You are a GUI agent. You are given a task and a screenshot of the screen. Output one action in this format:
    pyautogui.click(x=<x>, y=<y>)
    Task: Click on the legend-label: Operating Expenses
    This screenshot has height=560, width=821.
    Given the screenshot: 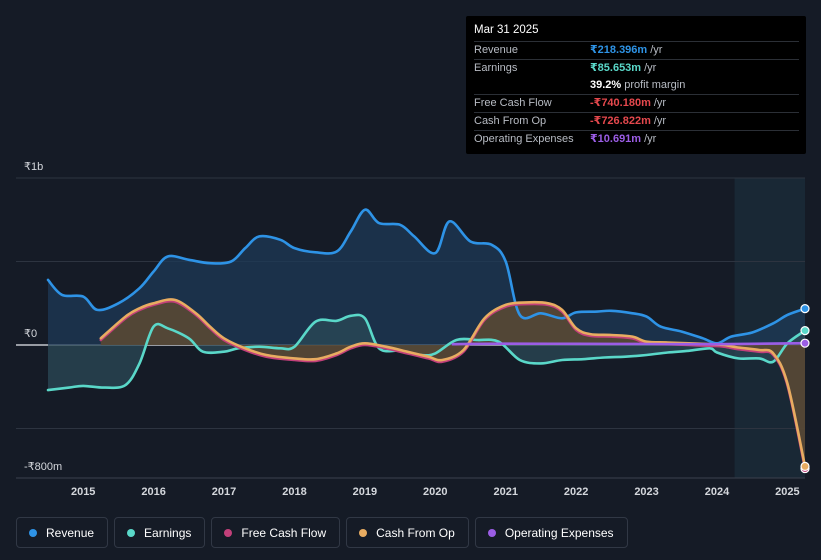 What is the action you would take?
    pyautogui.click(x=559, y=532)
    